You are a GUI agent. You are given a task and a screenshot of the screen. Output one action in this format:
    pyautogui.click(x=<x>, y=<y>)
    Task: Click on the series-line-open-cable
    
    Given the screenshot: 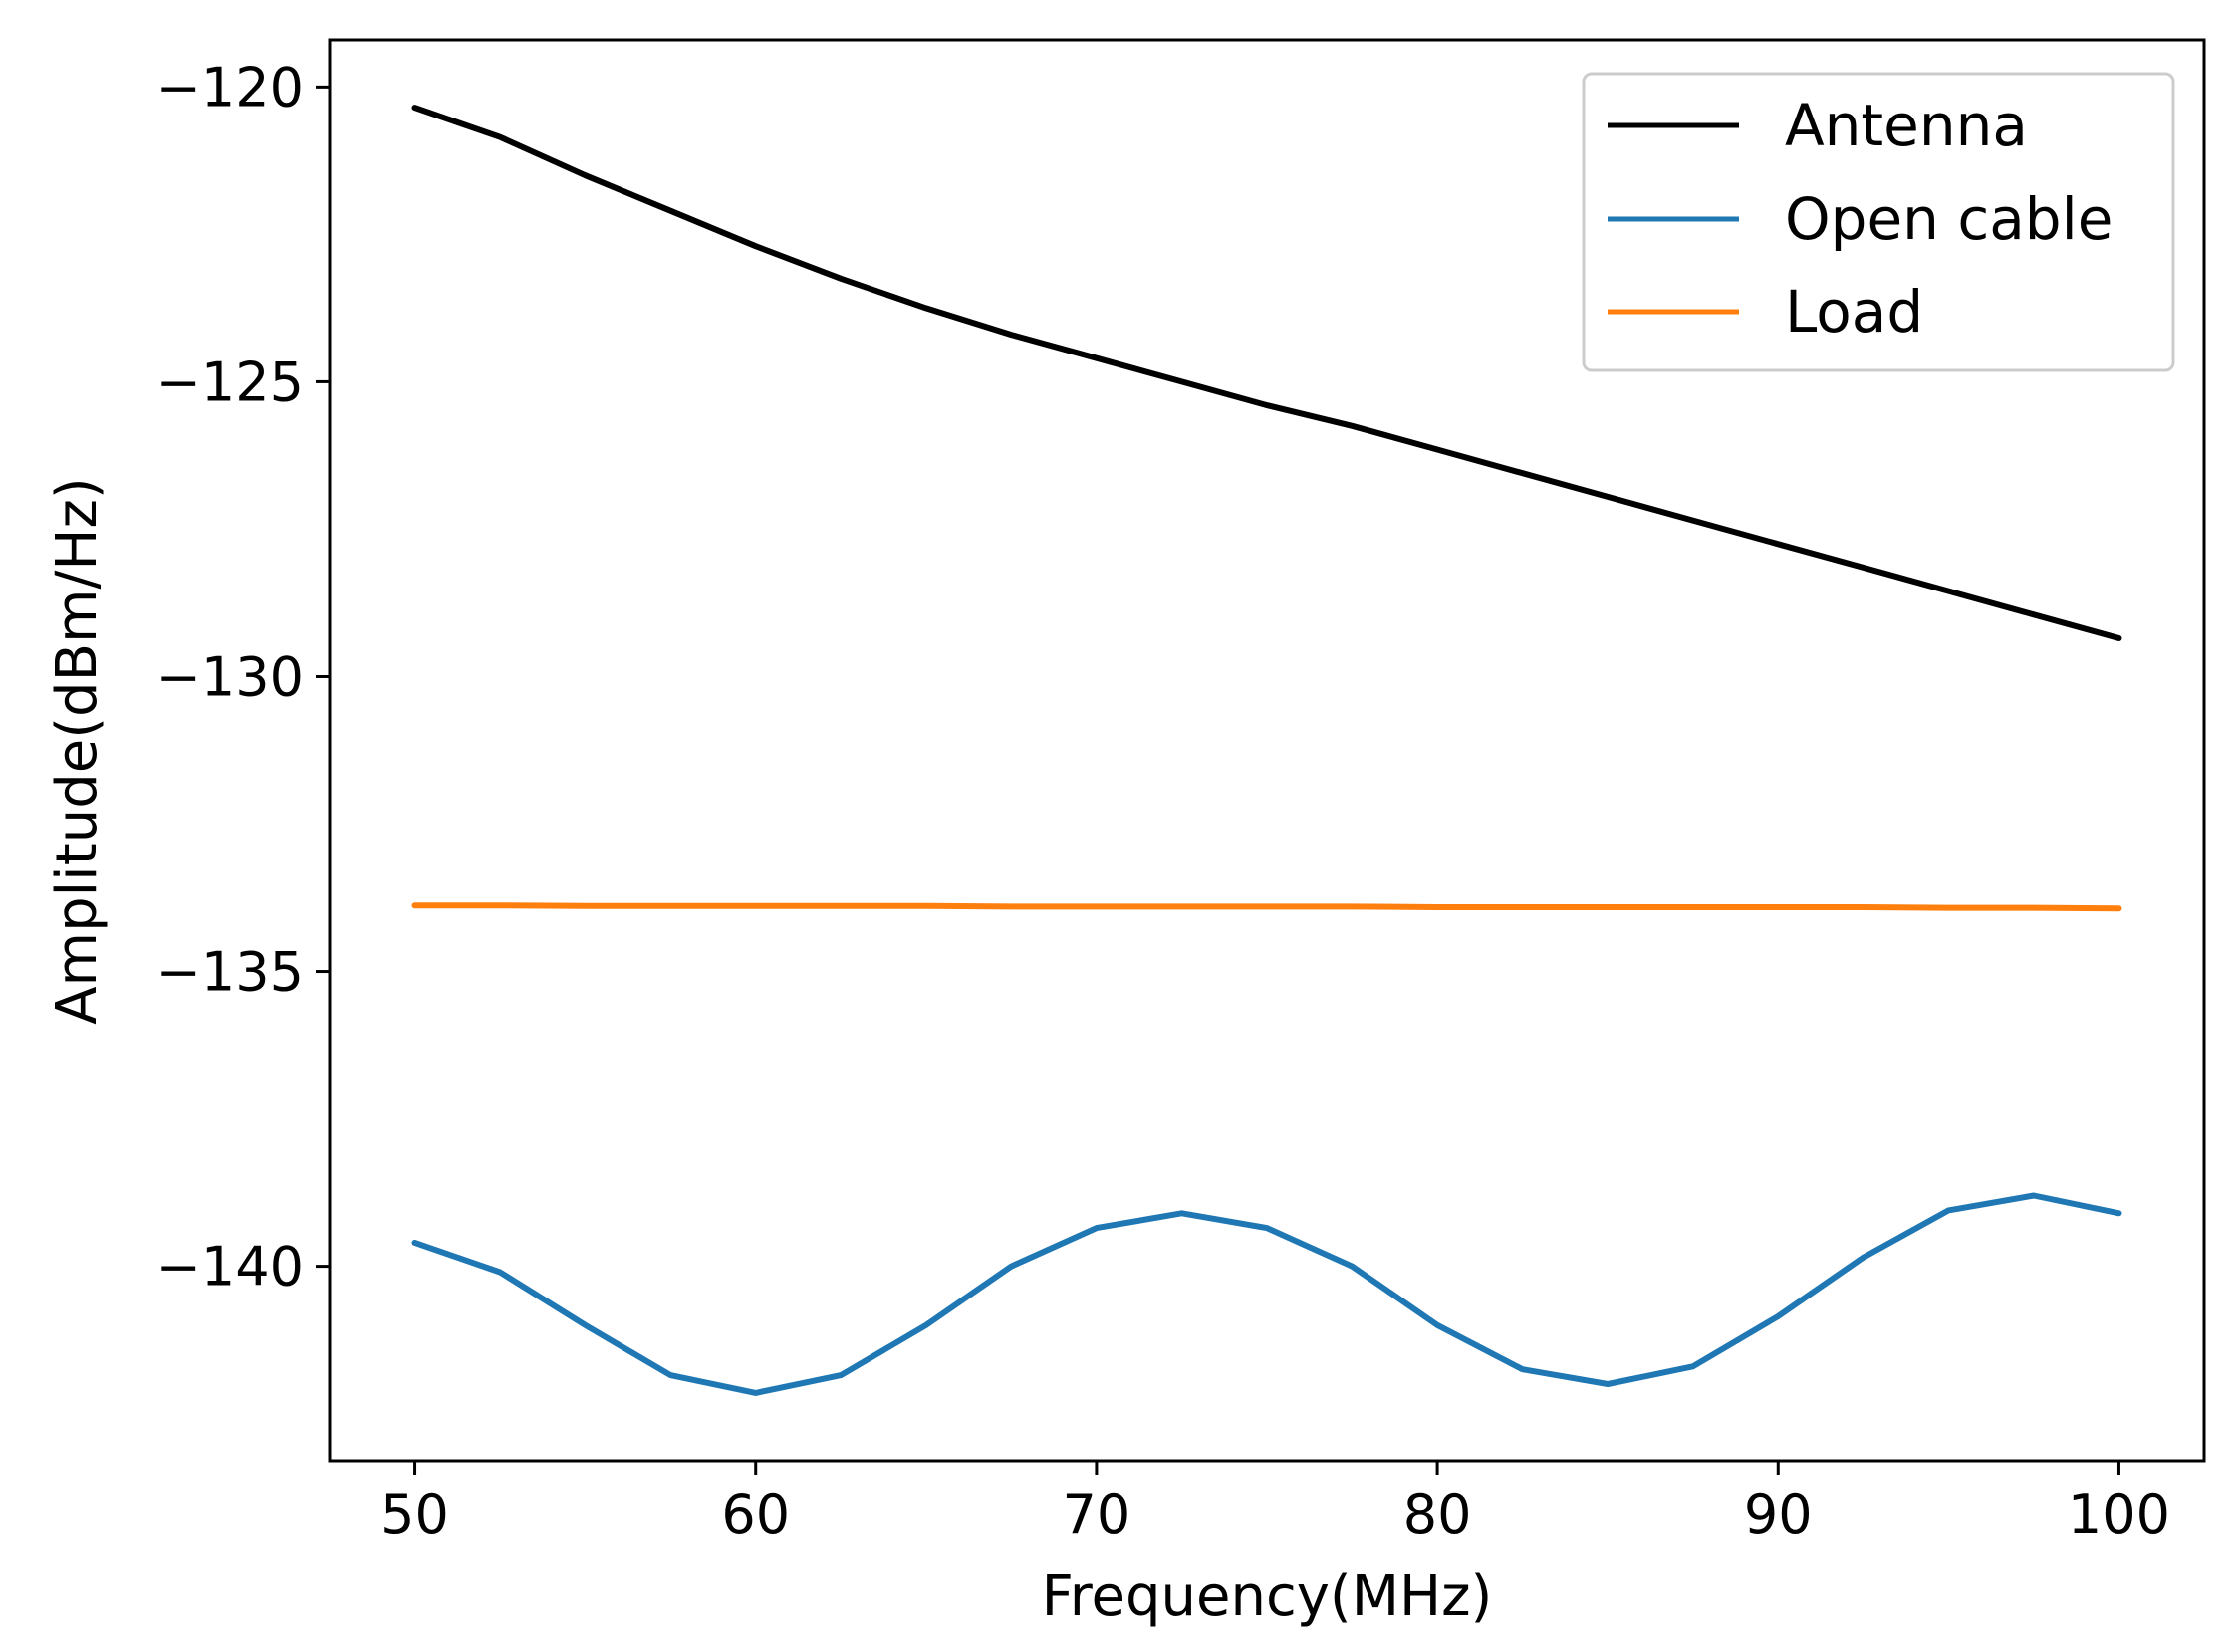 What is the action you would take?
    pyautogui.click(x=1266, y=1294)
    